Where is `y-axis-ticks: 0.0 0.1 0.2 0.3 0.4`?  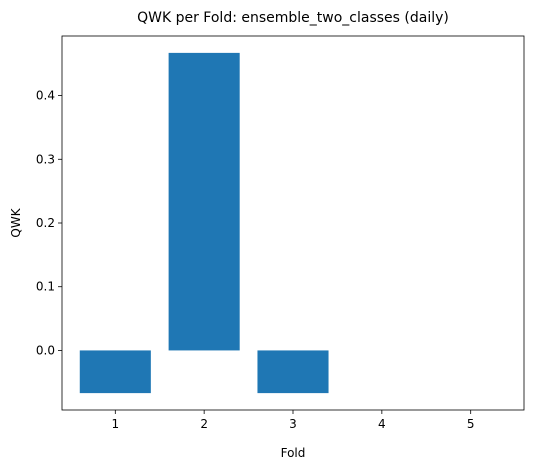
y-axis-ticks: 0.0 0.1 0.2 0.3 0.4 is located at coordinates (49, 223).